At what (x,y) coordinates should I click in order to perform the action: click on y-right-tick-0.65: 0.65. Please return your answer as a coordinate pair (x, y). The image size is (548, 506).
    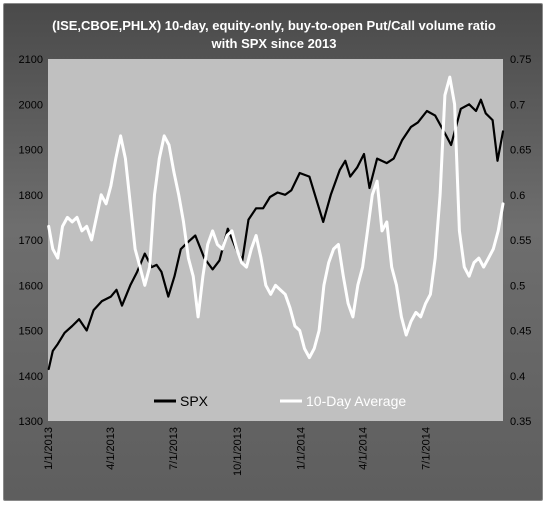
    Looking at the image, I should click on (520, 151).